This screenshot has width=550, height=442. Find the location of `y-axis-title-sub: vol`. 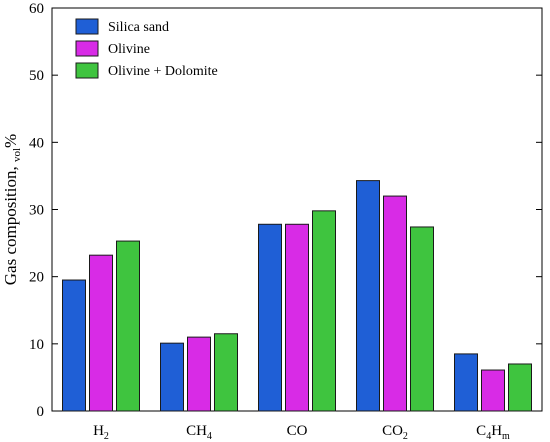

y-axis-title-sub: vol is located at coordinates (17, 155).